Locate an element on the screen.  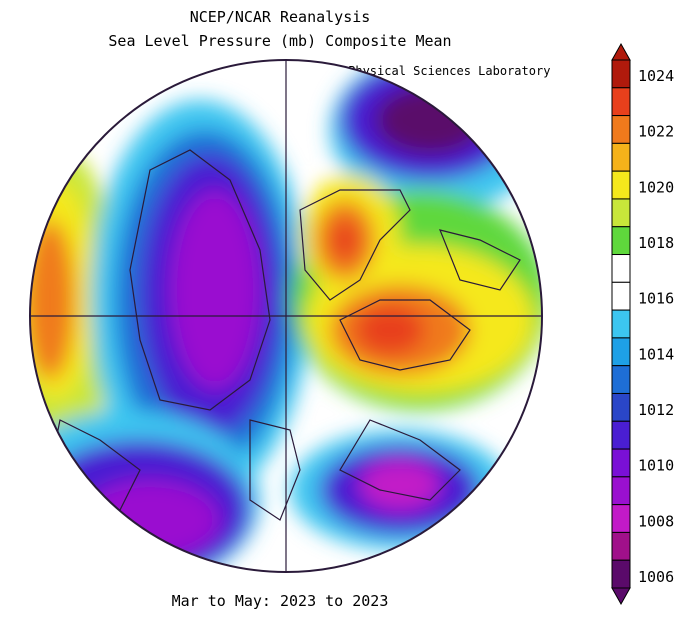
colorbar-tick-label: 1024 is located at coordinates (656, 76).